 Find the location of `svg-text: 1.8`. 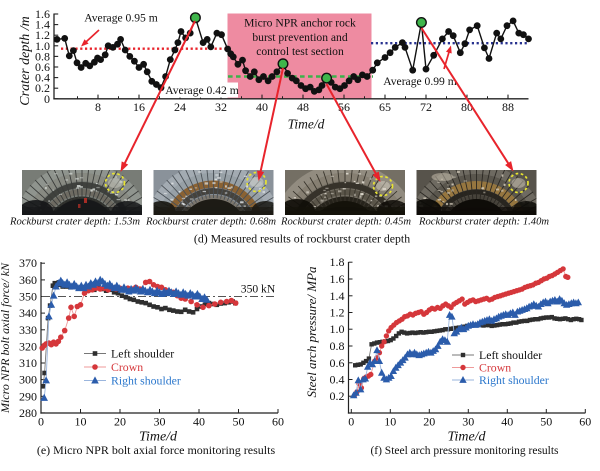

svg-text: 1.8 is located at coordinates (337, 262).